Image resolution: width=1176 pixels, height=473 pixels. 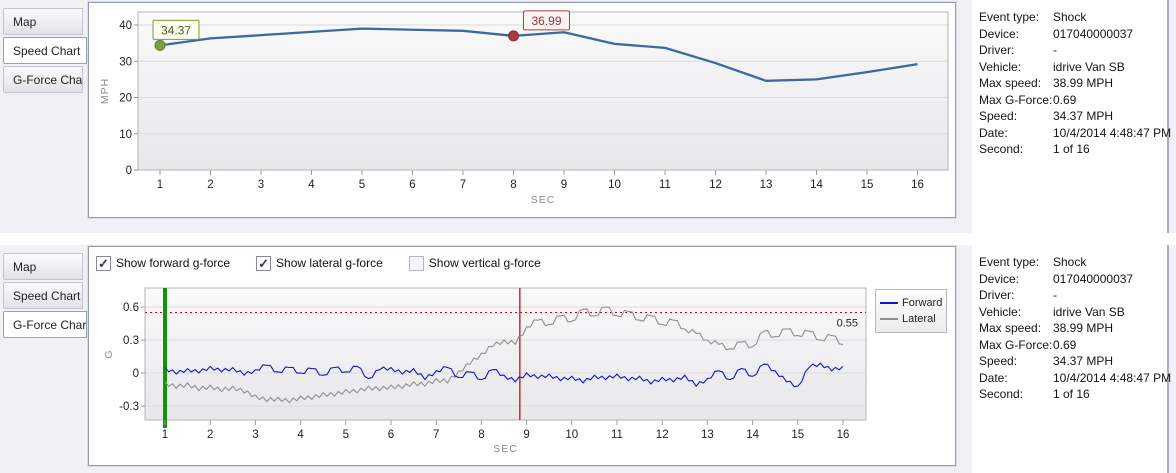 I want to click on checkbox-label: Show forward g-force, so click(x=173, y=263).